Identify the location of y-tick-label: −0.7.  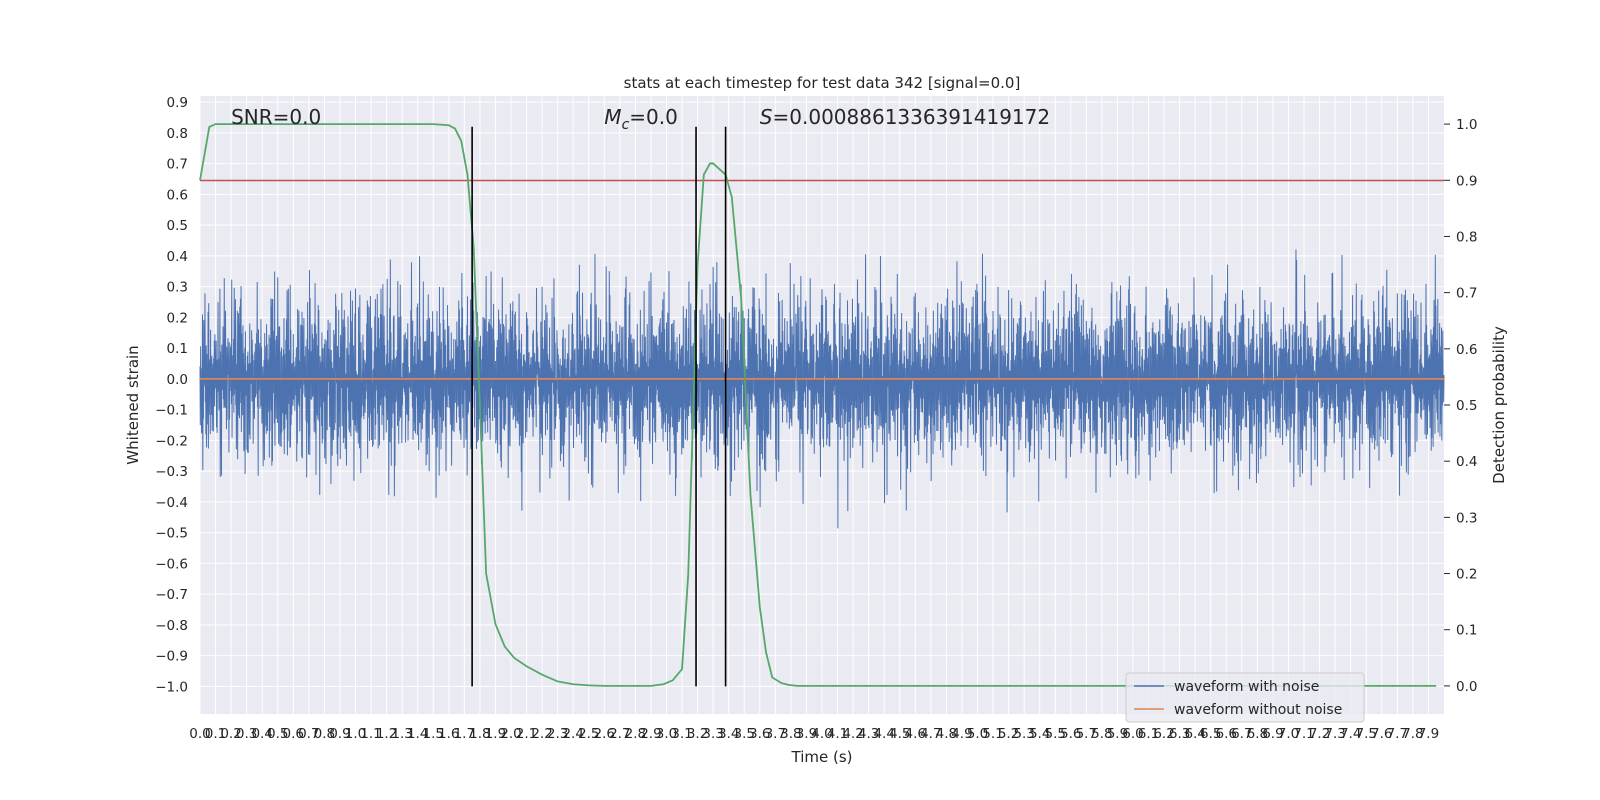
(171, 595).